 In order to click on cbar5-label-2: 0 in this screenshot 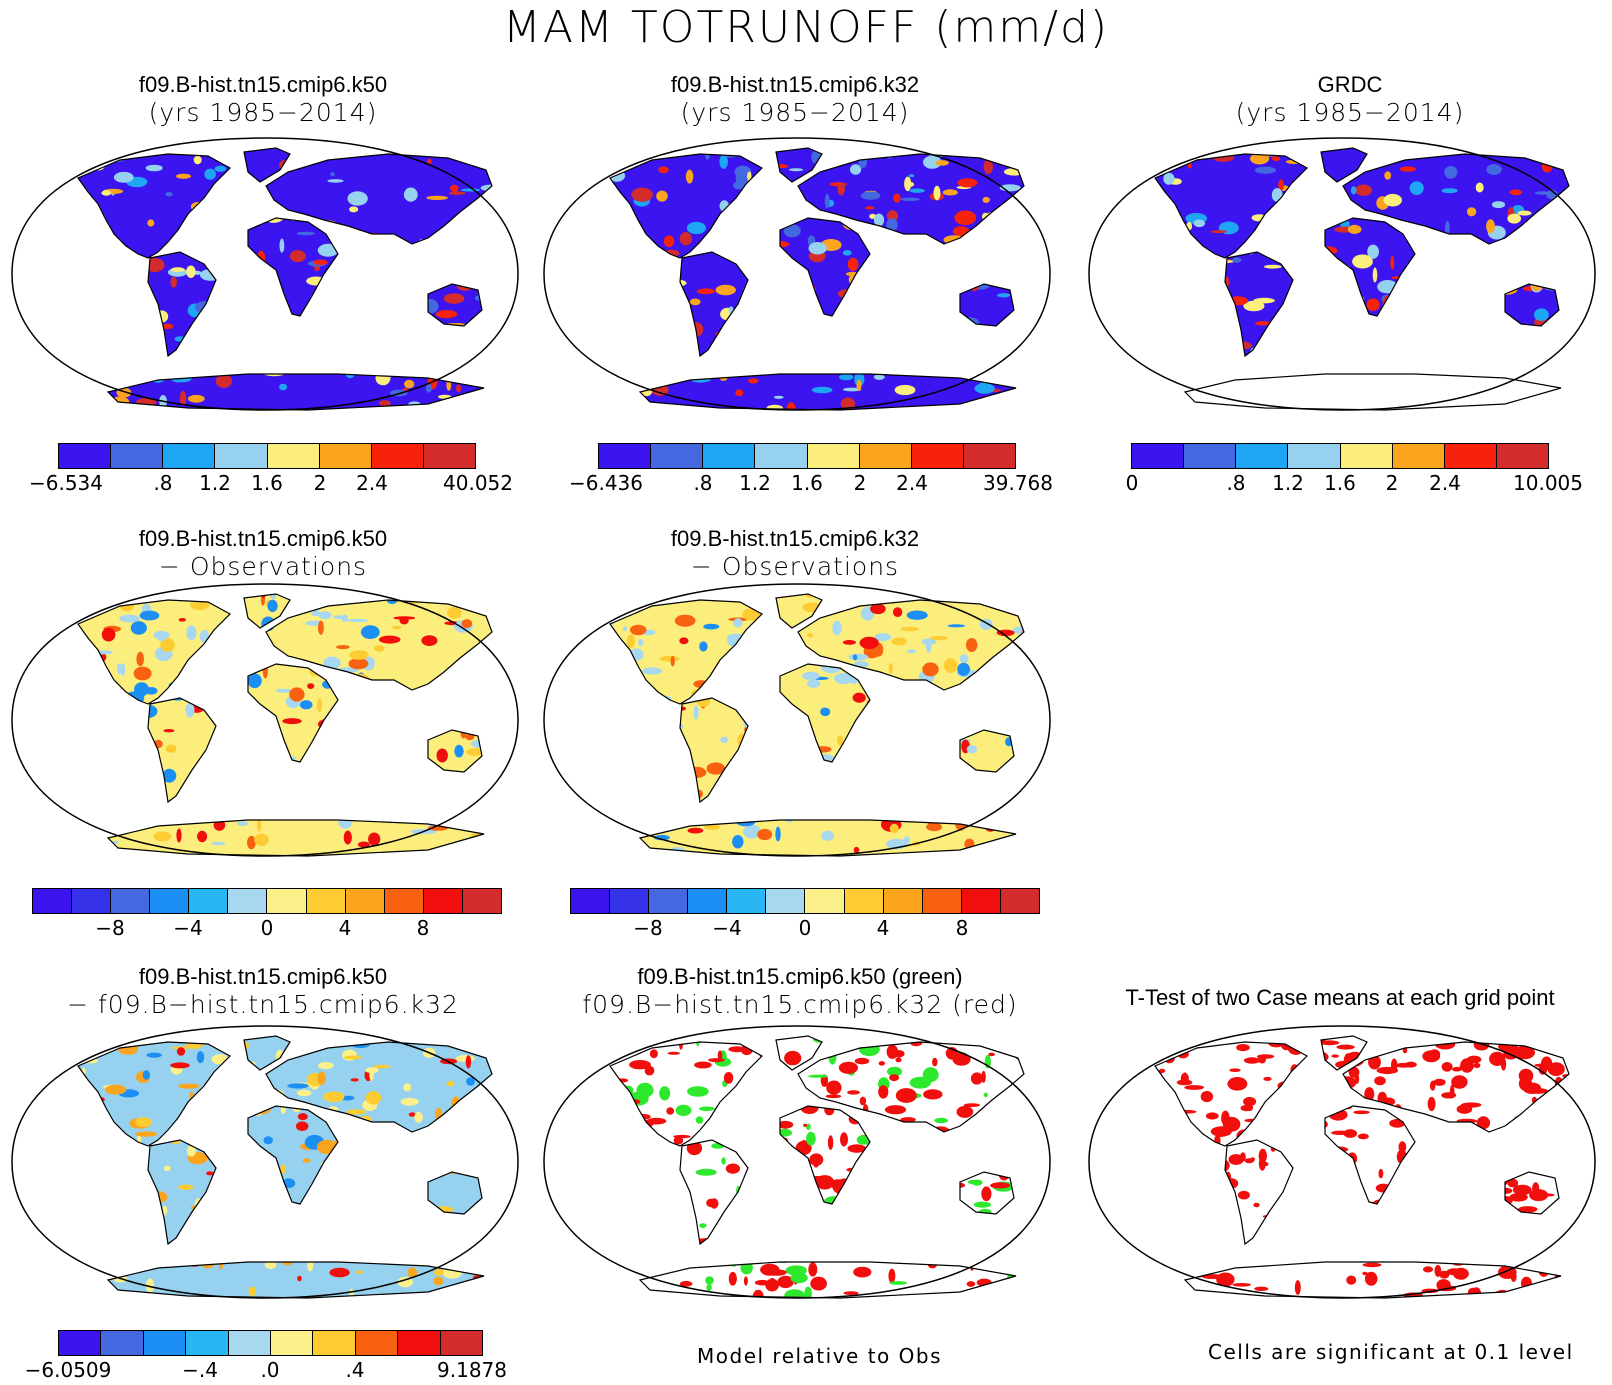, I will do `click(805, 928)`.